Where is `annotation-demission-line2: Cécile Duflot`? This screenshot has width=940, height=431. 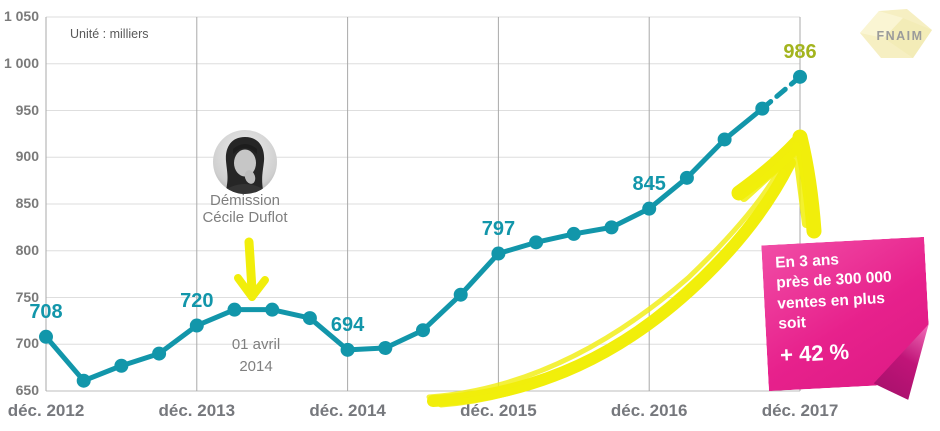 annotation-demission-line2: Cécile Duflot is located at coordinates (245, 218).